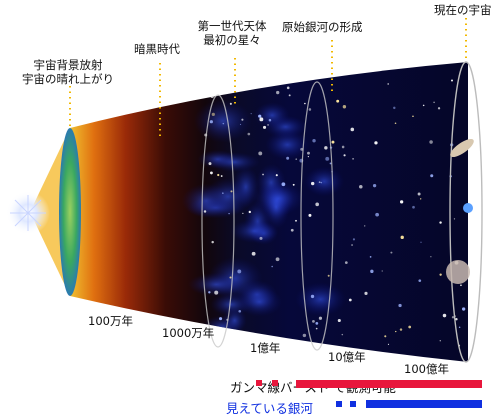  What do you see at coordinates (157, 49) in the screenshot?
I see `label-dark-age: 暗黒時代` at bounding box center [157, 49].